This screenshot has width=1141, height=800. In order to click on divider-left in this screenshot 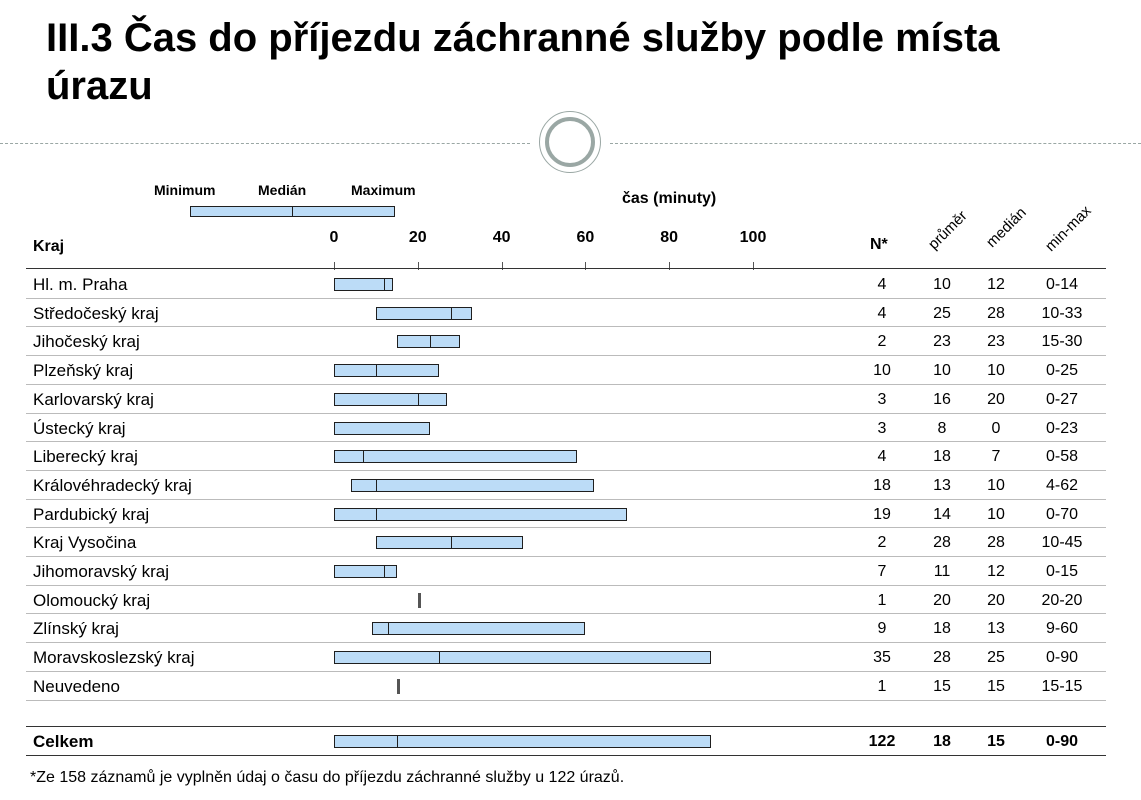, I will do `click(265, 143)`.